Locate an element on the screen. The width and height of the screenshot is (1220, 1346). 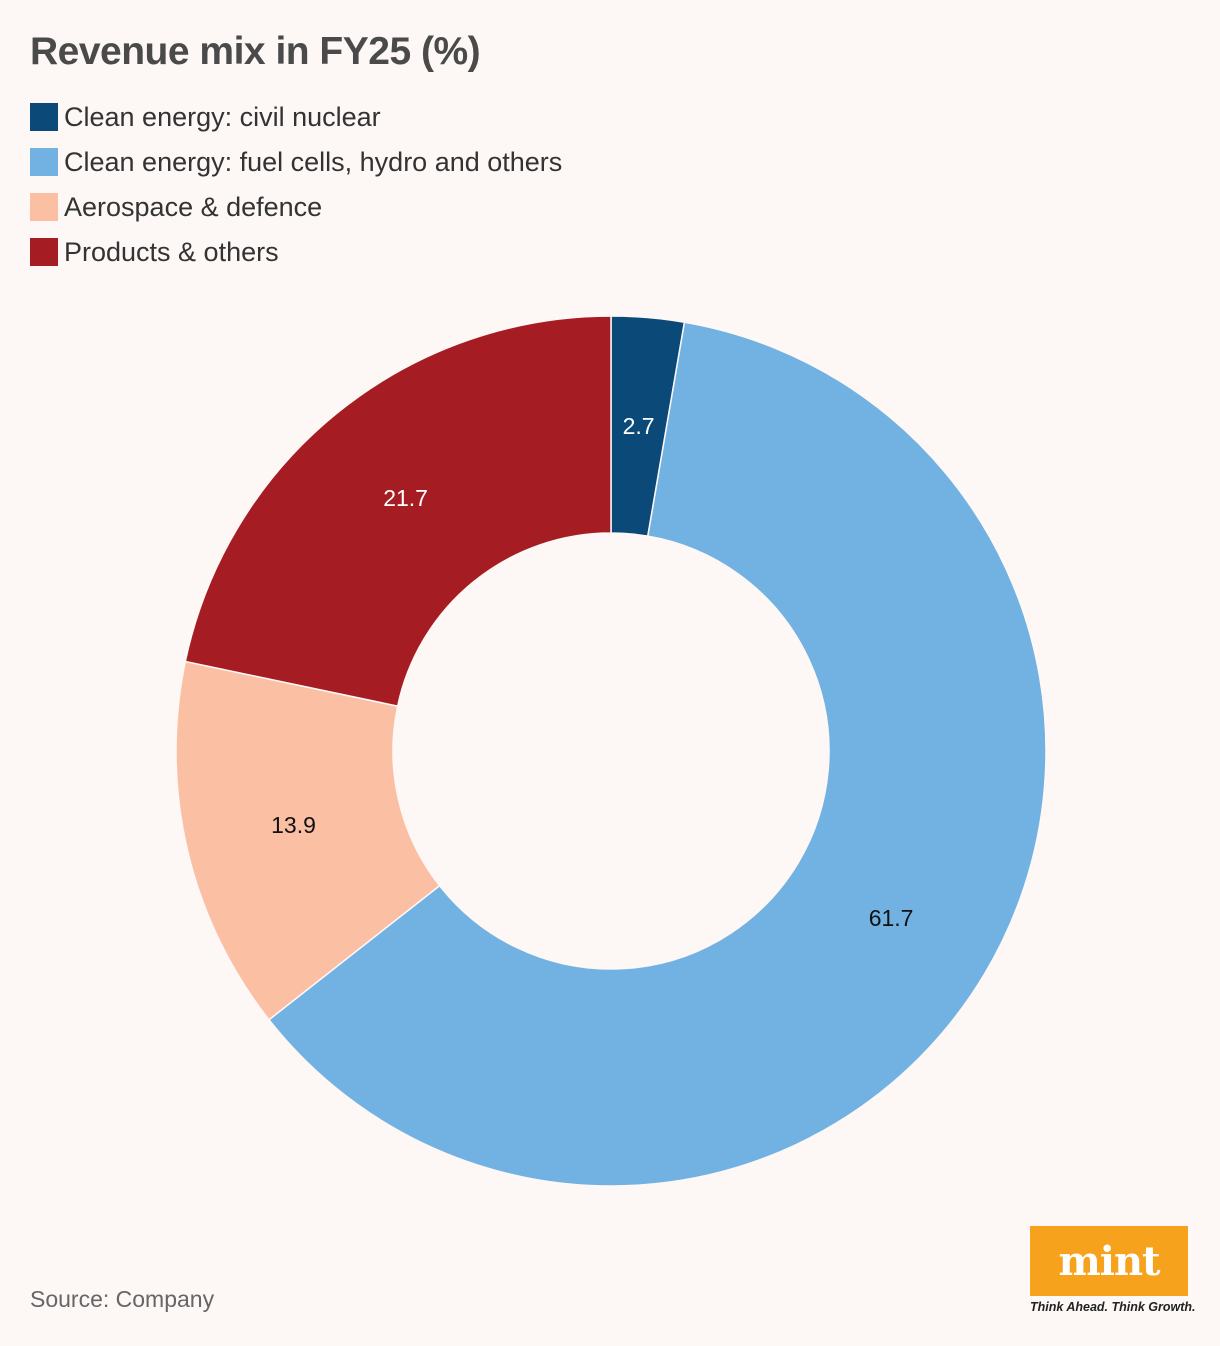
legend-swatch-aerospace-defence is located at coordinates (44, 207).